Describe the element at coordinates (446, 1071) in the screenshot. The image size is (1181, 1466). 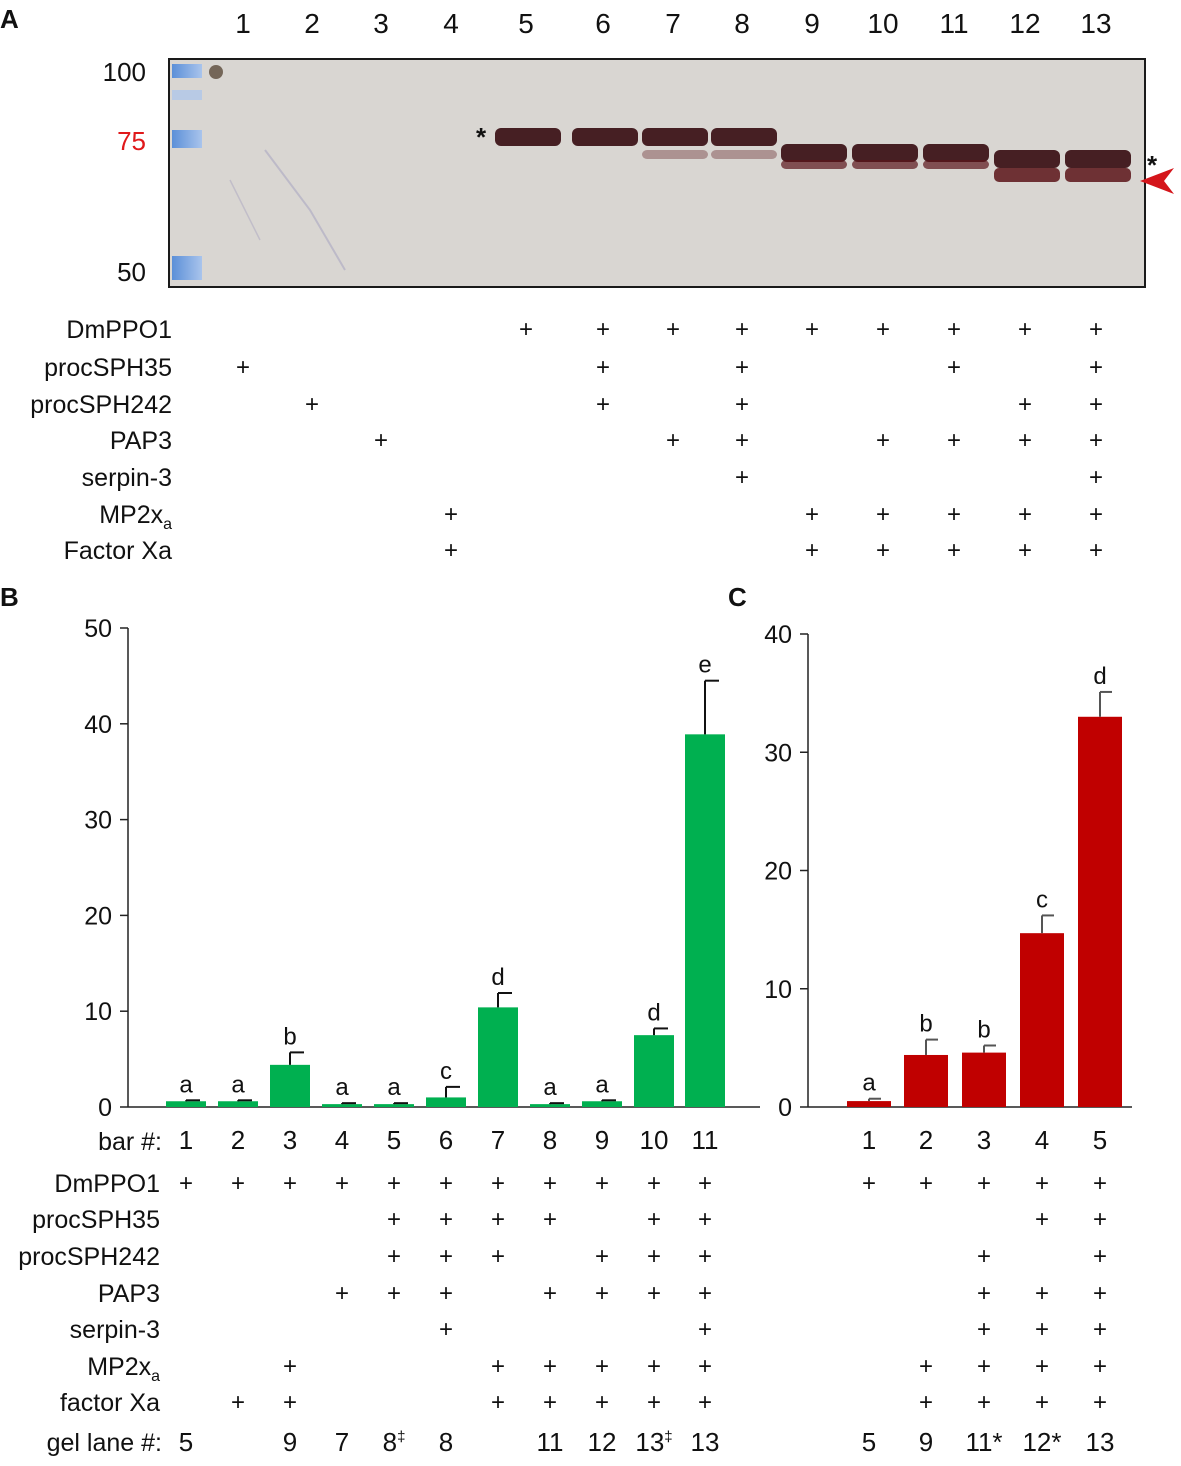
I see `significance-letter: c` at that location.